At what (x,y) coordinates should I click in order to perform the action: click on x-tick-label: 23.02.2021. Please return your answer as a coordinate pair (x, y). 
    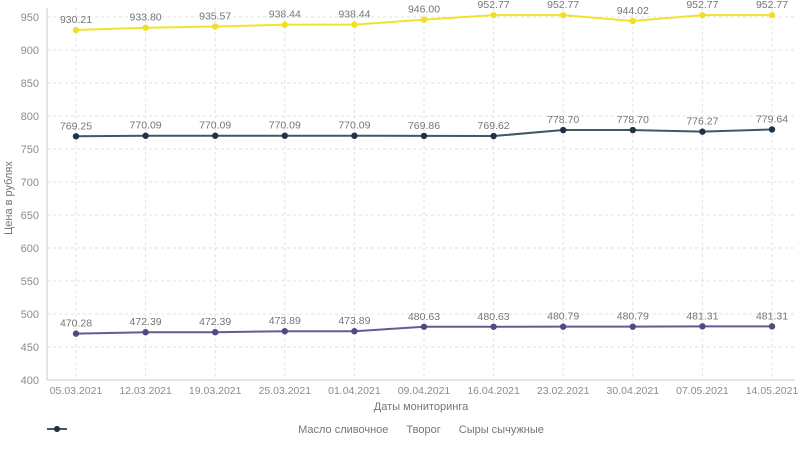
    Looking at the image, I should click on (563, 391).